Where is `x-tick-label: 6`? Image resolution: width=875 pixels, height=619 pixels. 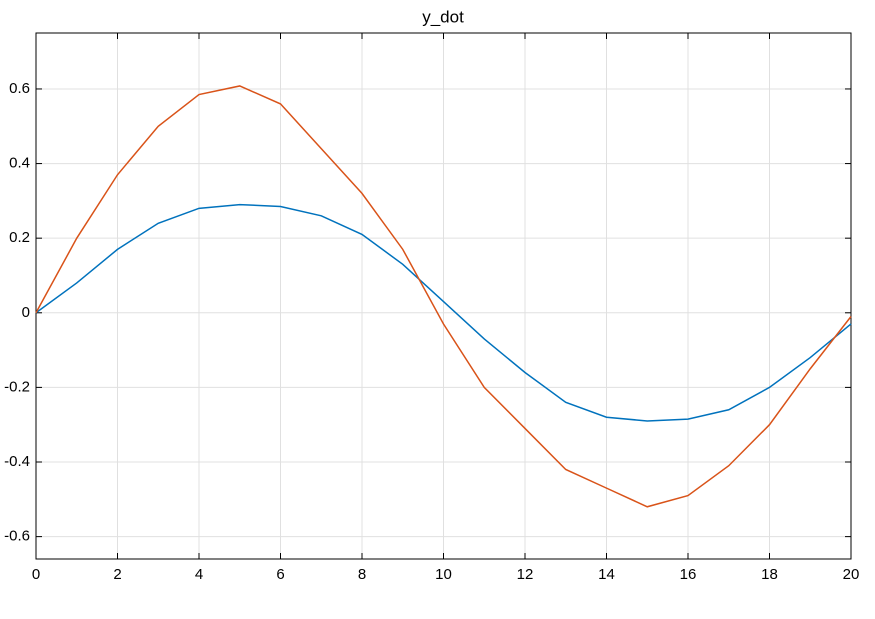 x-tick-label: 6 is located at coordinates (280, 574).